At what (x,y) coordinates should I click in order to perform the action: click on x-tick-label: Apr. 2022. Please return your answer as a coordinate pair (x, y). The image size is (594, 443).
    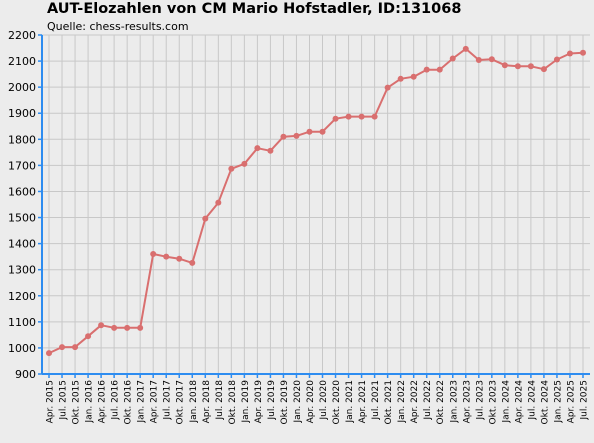
    Looking at the image, I should click on (415, 401).